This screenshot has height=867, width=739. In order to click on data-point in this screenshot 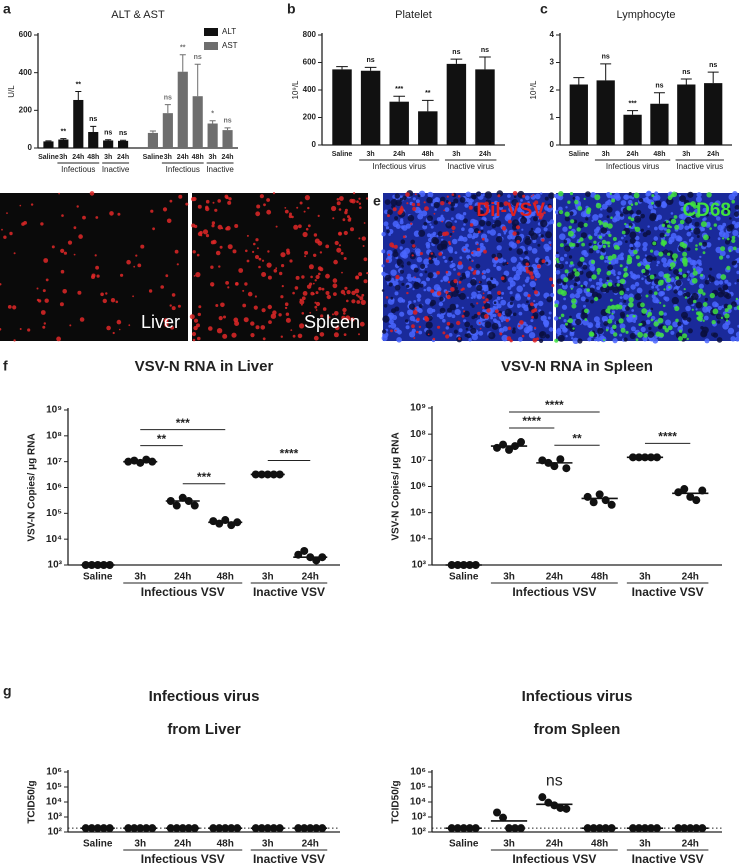, I will do `click(587, 496)`.